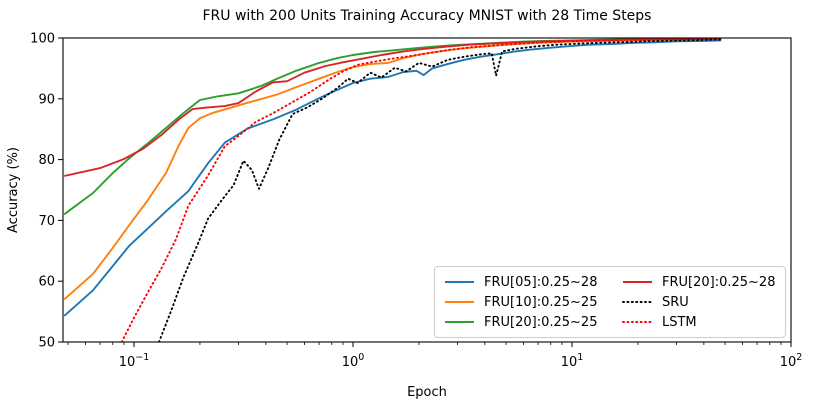 This screenshot has width=814, height=407. I want to click on legend-item-fru-20-0-25-25: FRU[20]:0.25~25, so click(533, 322).